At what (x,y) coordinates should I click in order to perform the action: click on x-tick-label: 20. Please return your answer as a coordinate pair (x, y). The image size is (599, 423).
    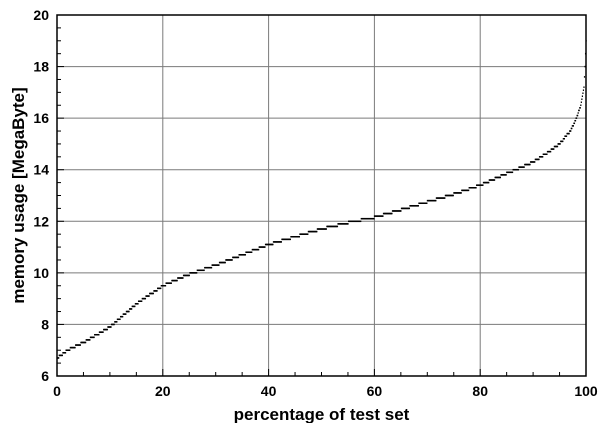
    Looking at the image, I should click on (163, 391).